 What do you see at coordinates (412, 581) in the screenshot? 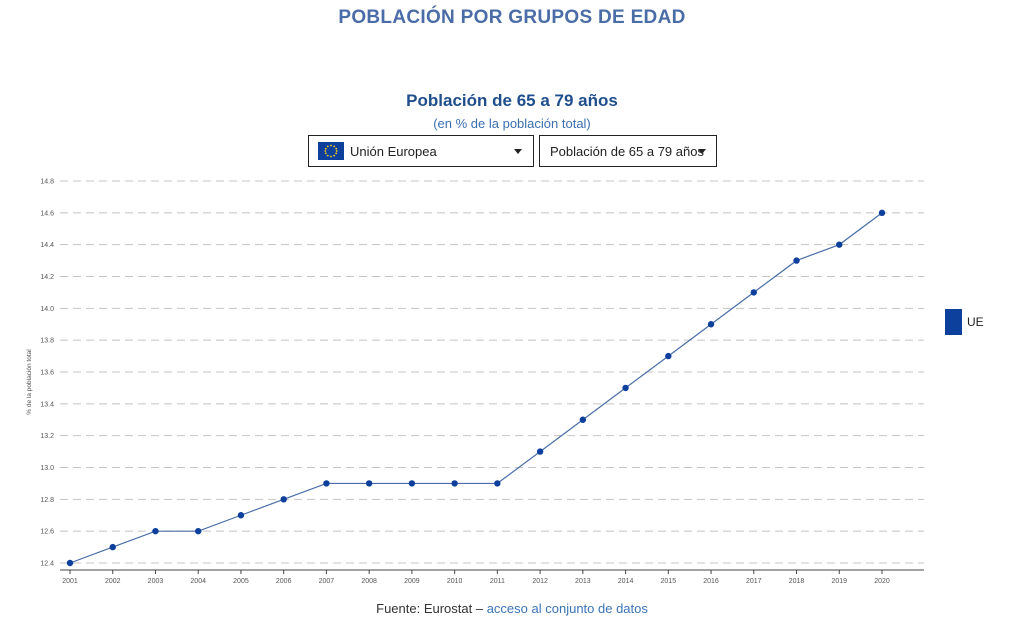
I see `x-tick-label: 2009` at bounding box center [412, 581].